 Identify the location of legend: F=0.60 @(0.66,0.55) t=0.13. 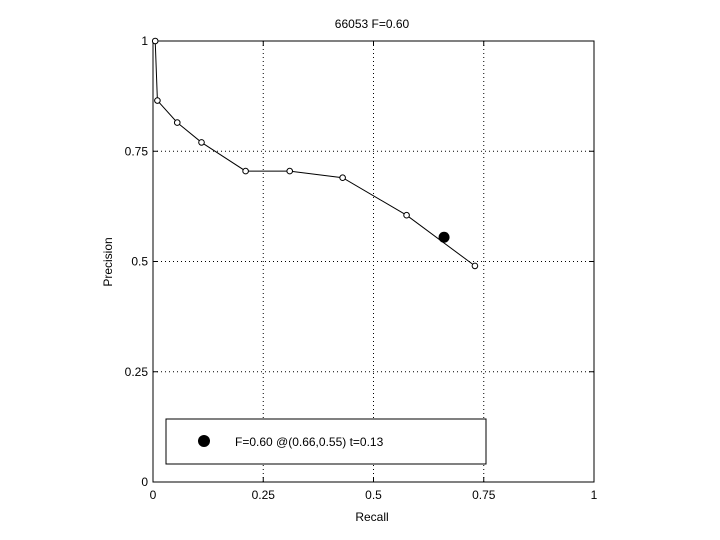
(326, 441).